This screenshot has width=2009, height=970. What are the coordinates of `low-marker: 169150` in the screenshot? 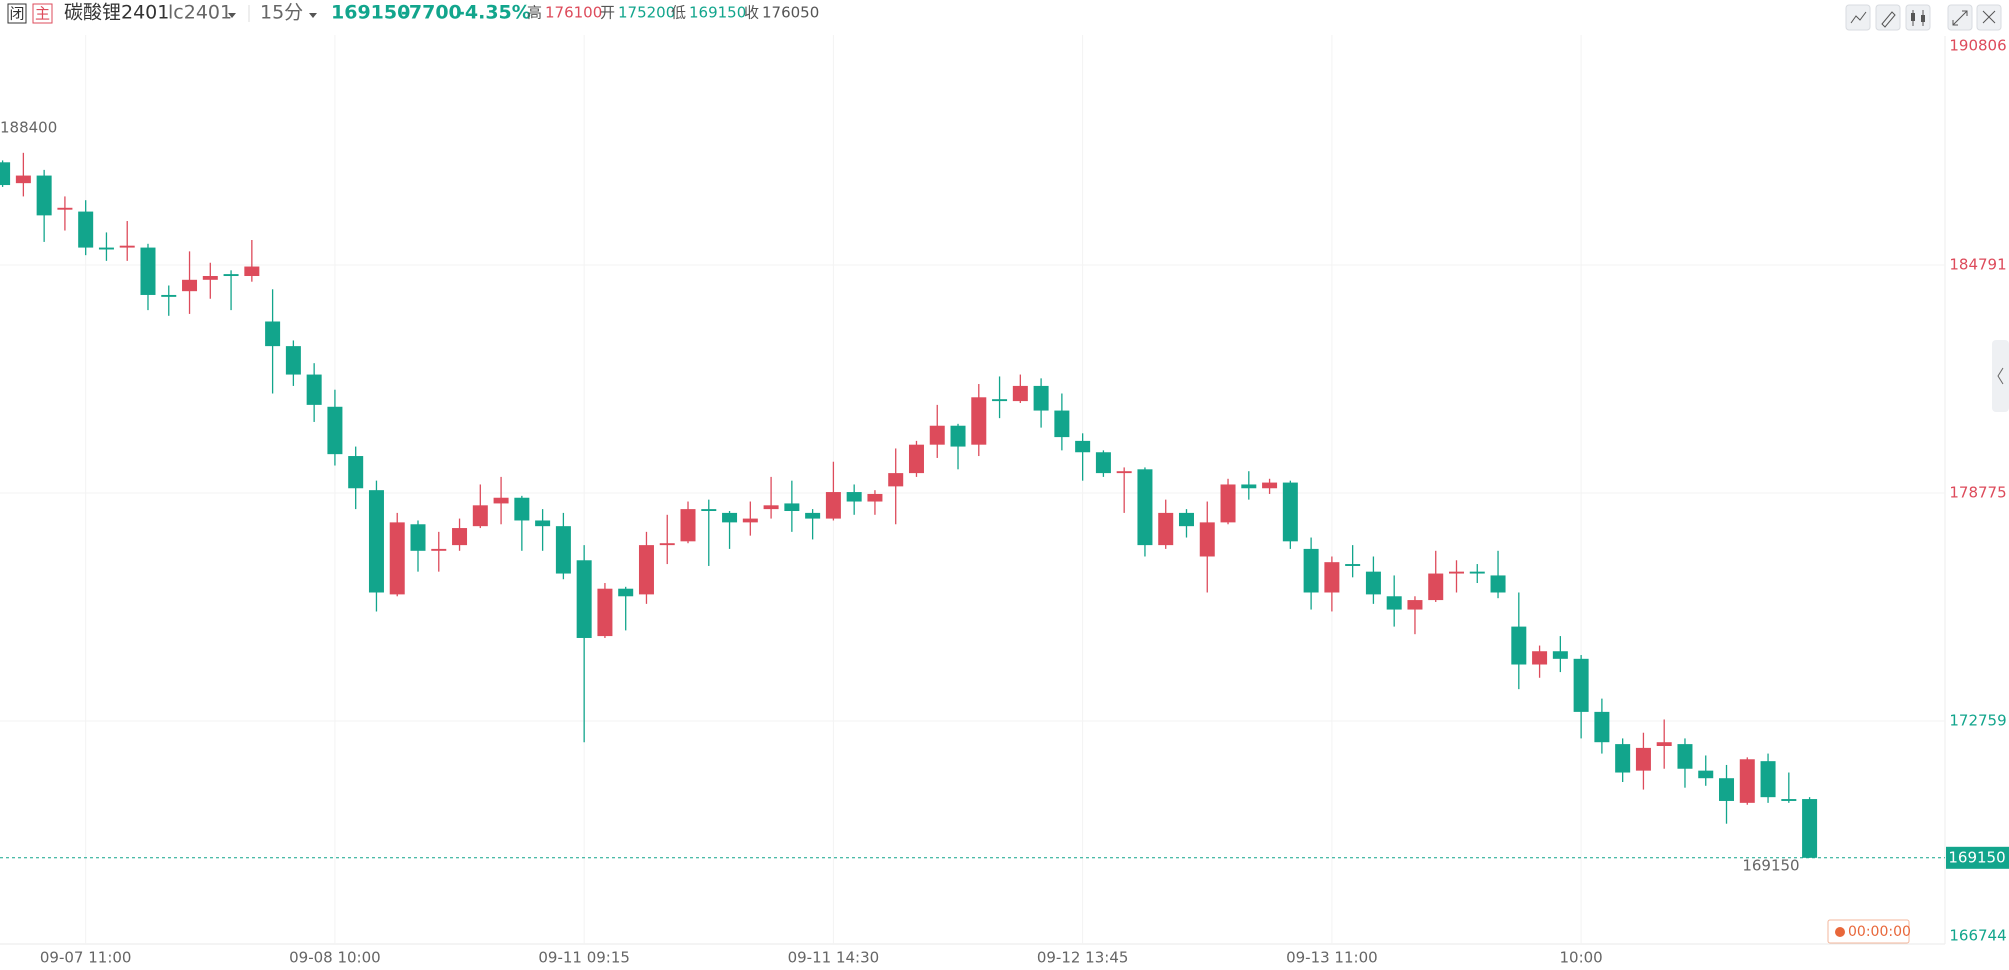 It's located at (1770, 865).